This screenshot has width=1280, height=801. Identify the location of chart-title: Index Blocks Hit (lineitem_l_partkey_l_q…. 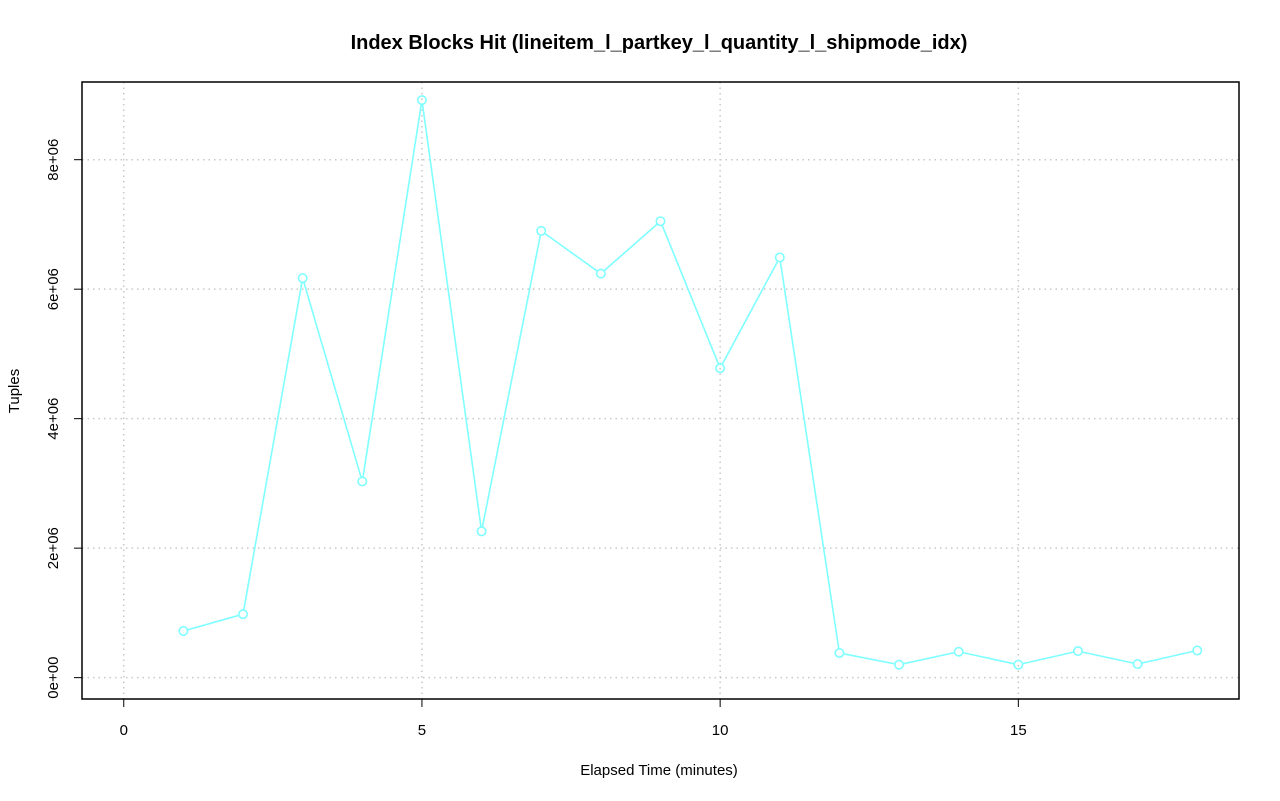
(659, 43).